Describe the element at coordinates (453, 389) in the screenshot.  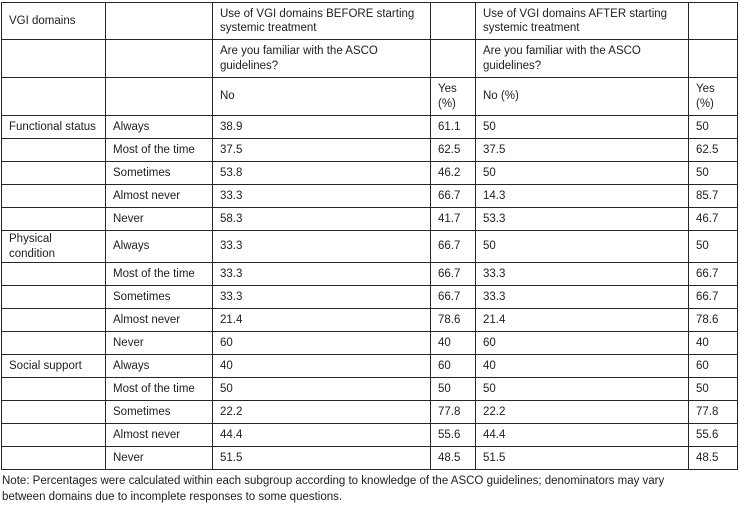
I see `before-yes-value-cell: 50` at that location.